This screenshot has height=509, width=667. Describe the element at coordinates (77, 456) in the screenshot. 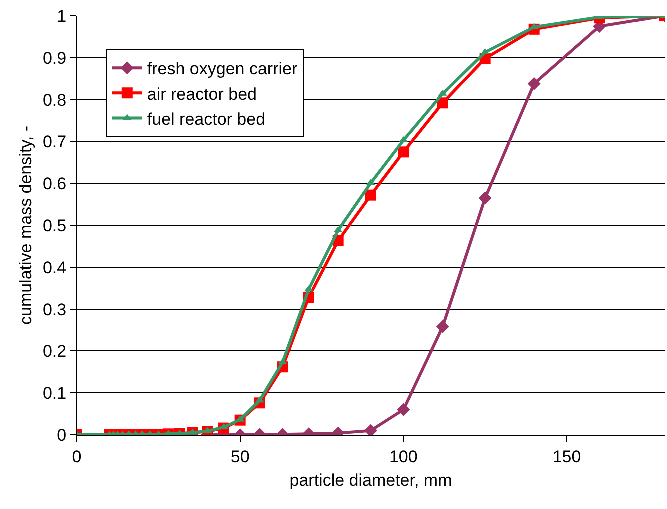

I see `x-tick-label: 0` at that location.